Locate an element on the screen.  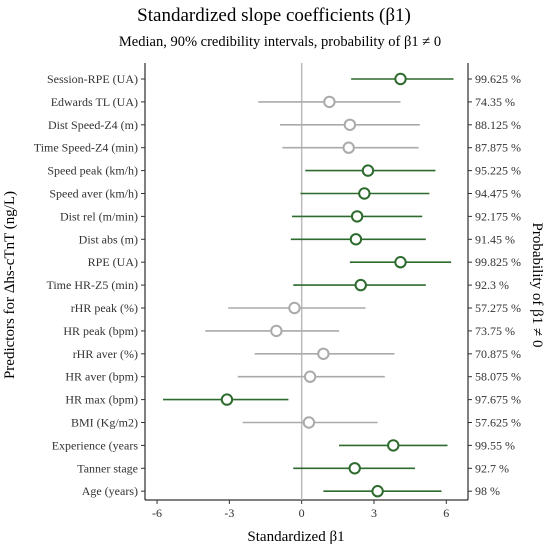
probability-label: 70.875 % is located at coordinates (498, 354).